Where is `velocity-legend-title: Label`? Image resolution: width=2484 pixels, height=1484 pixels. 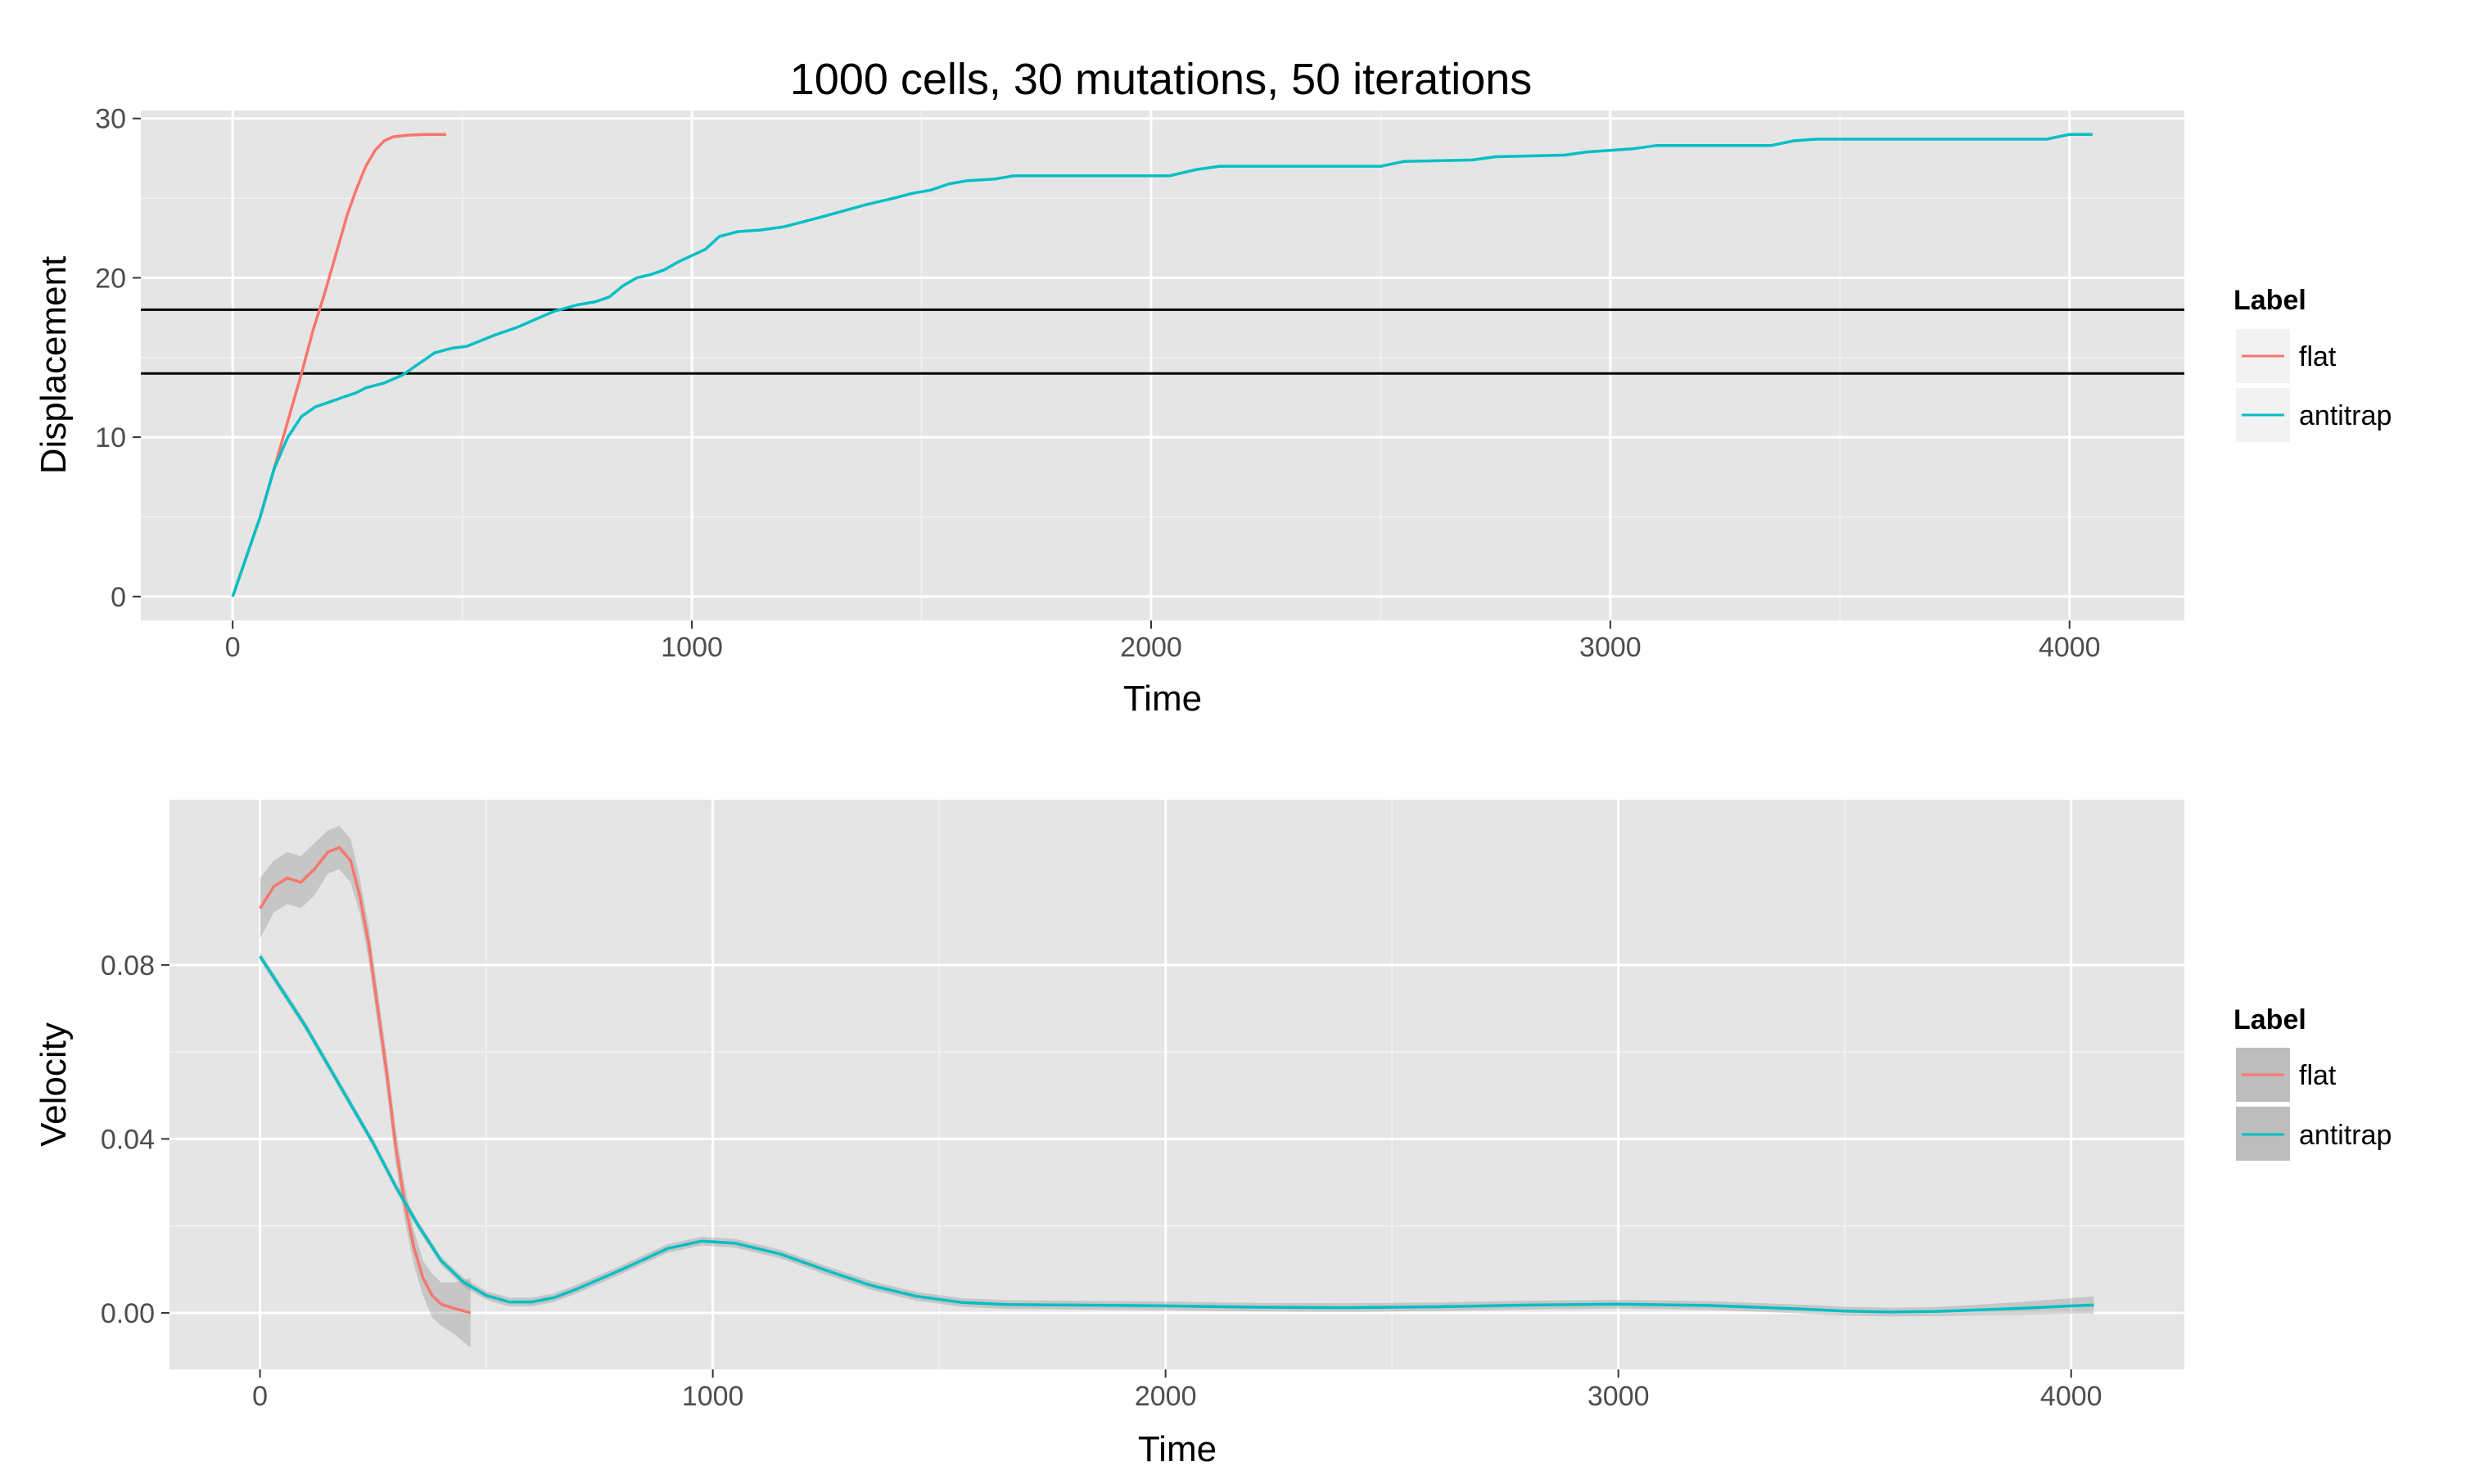
velocity-legend-title: Label is located at coordinates (2270, 1019).